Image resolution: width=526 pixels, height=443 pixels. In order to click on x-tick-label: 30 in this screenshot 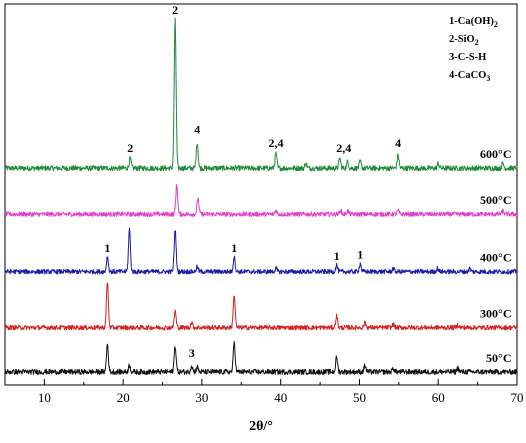, I will do `click(201, 397)`.